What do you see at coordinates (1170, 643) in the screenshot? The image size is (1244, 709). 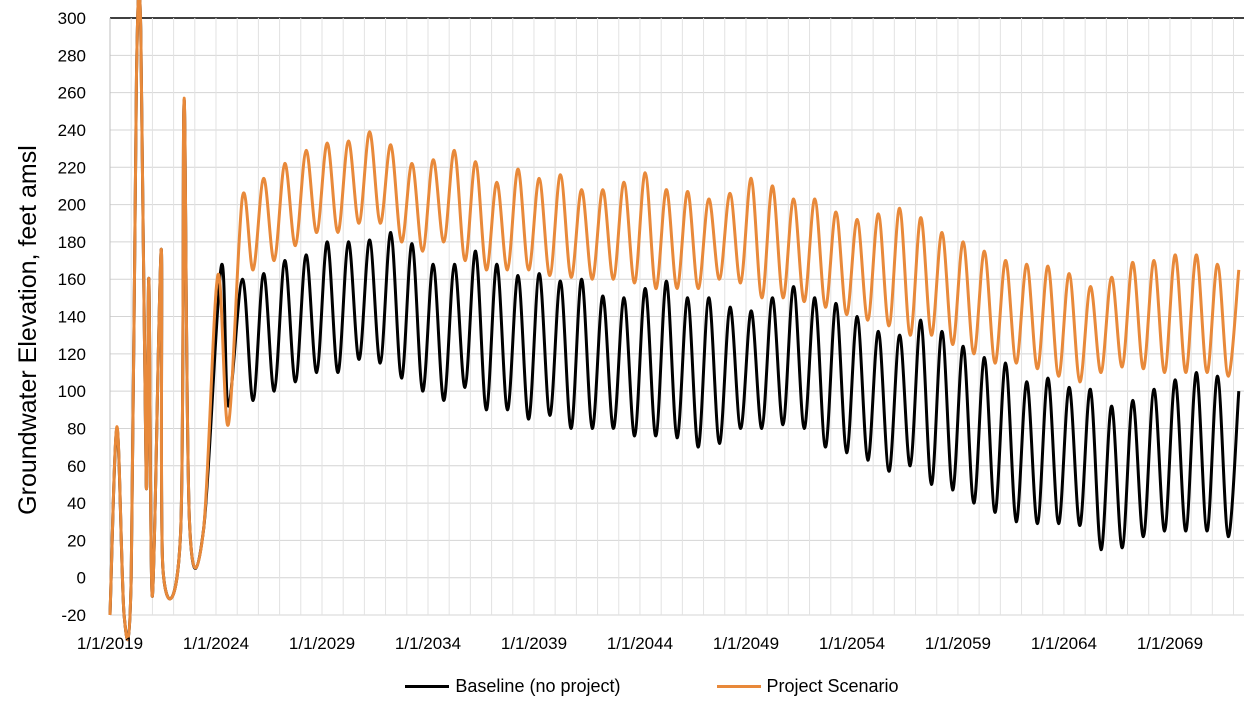 I see `x-tick-label: 1/1/2069` at bounding box center [1170, 643].